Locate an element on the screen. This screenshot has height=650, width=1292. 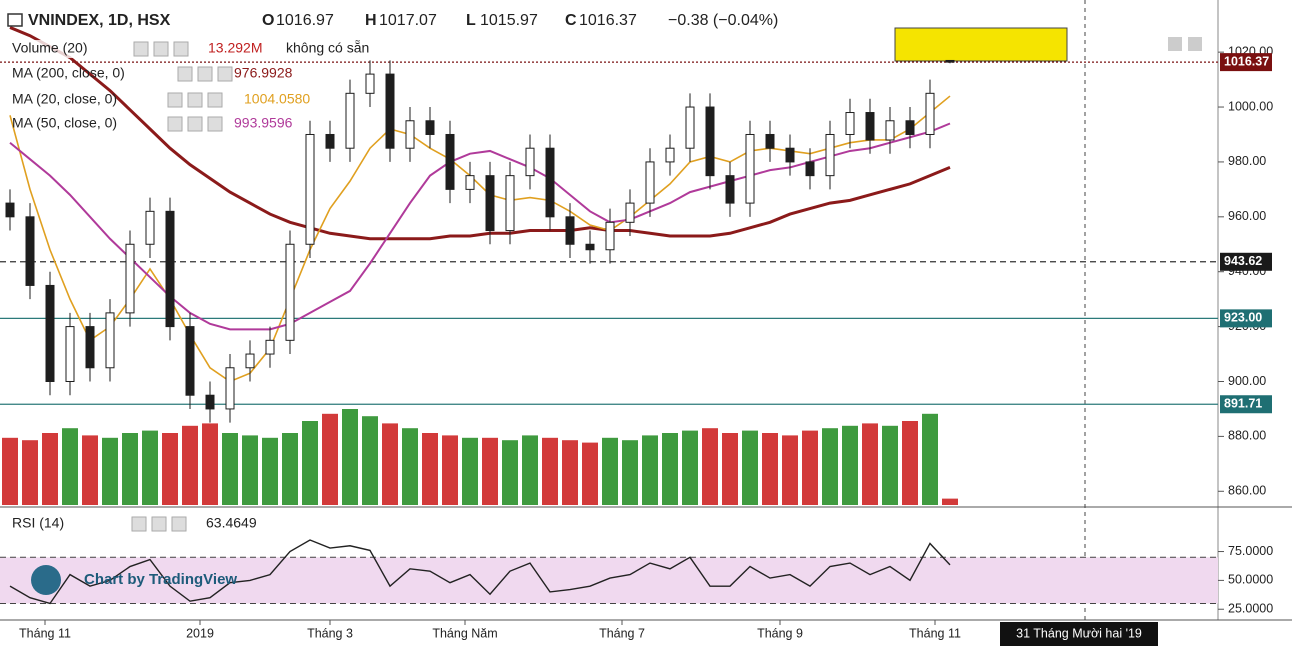
watermark: Chart by TradingView is located at coordinates (160, 579).